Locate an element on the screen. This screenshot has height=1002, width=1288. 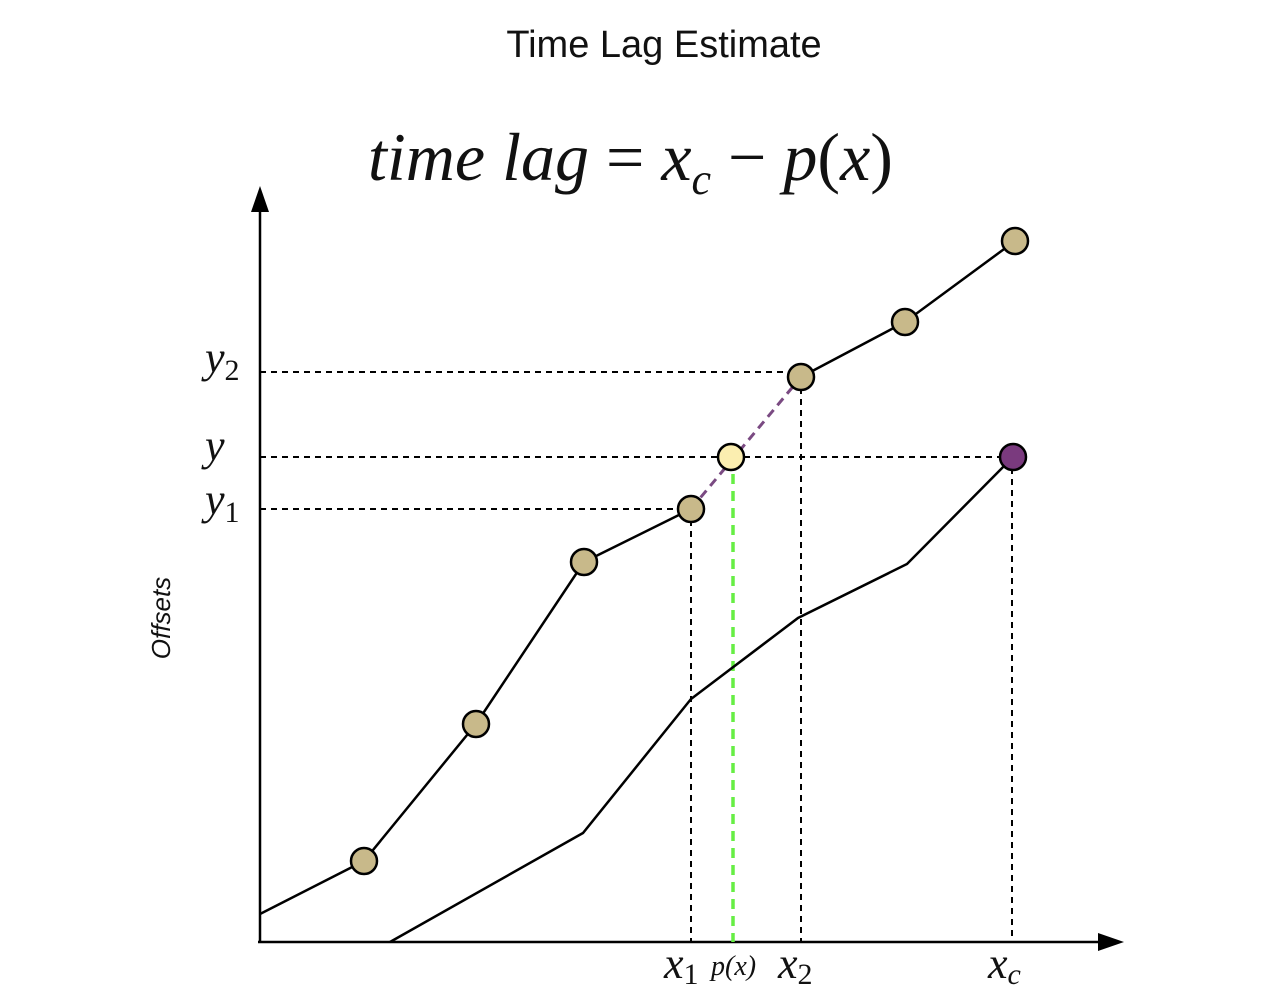
formula-equals: = is located at coordinates (625, 157).